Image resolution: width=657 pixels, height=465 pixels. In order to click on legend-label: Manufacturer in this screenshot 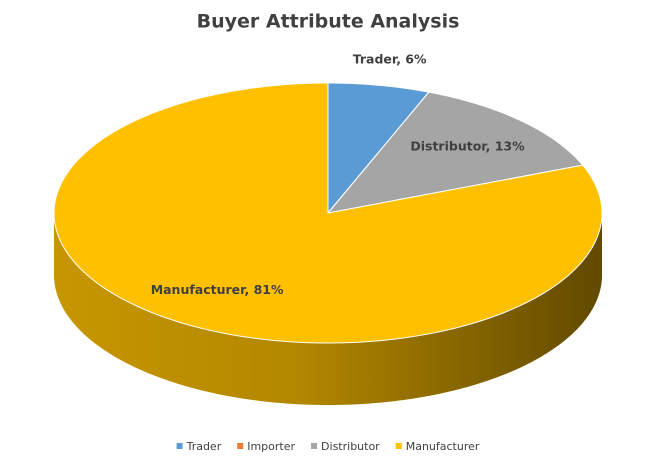, I will do `click(443, 446)`.